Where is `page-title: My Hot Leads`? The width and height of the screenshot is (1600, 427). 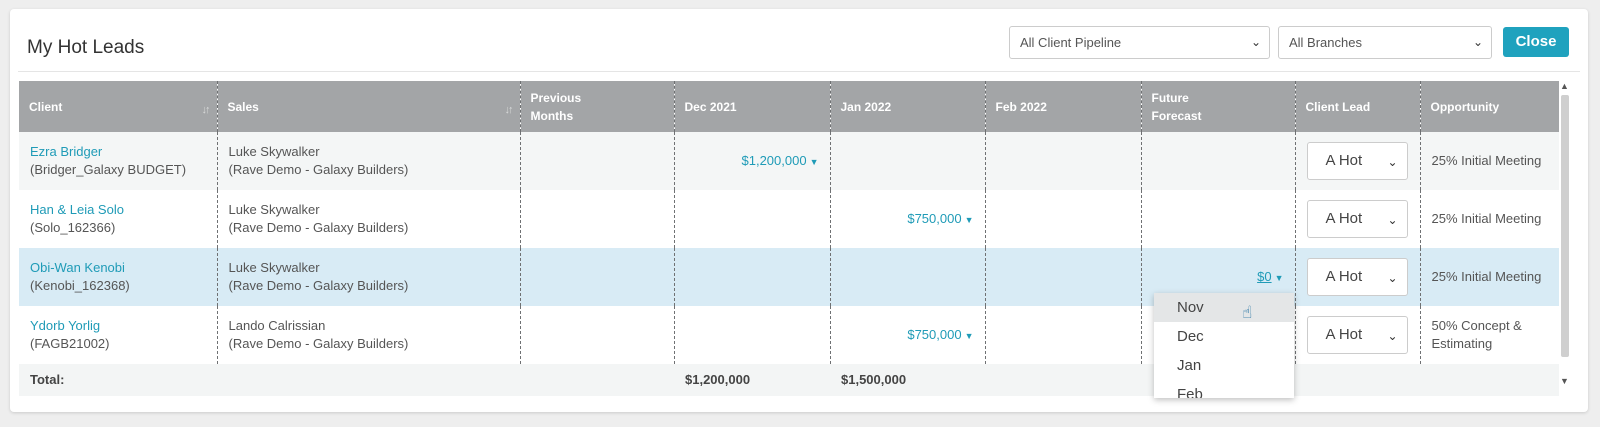 page-title: My Hot Leads is located at coordinates (86, 47).